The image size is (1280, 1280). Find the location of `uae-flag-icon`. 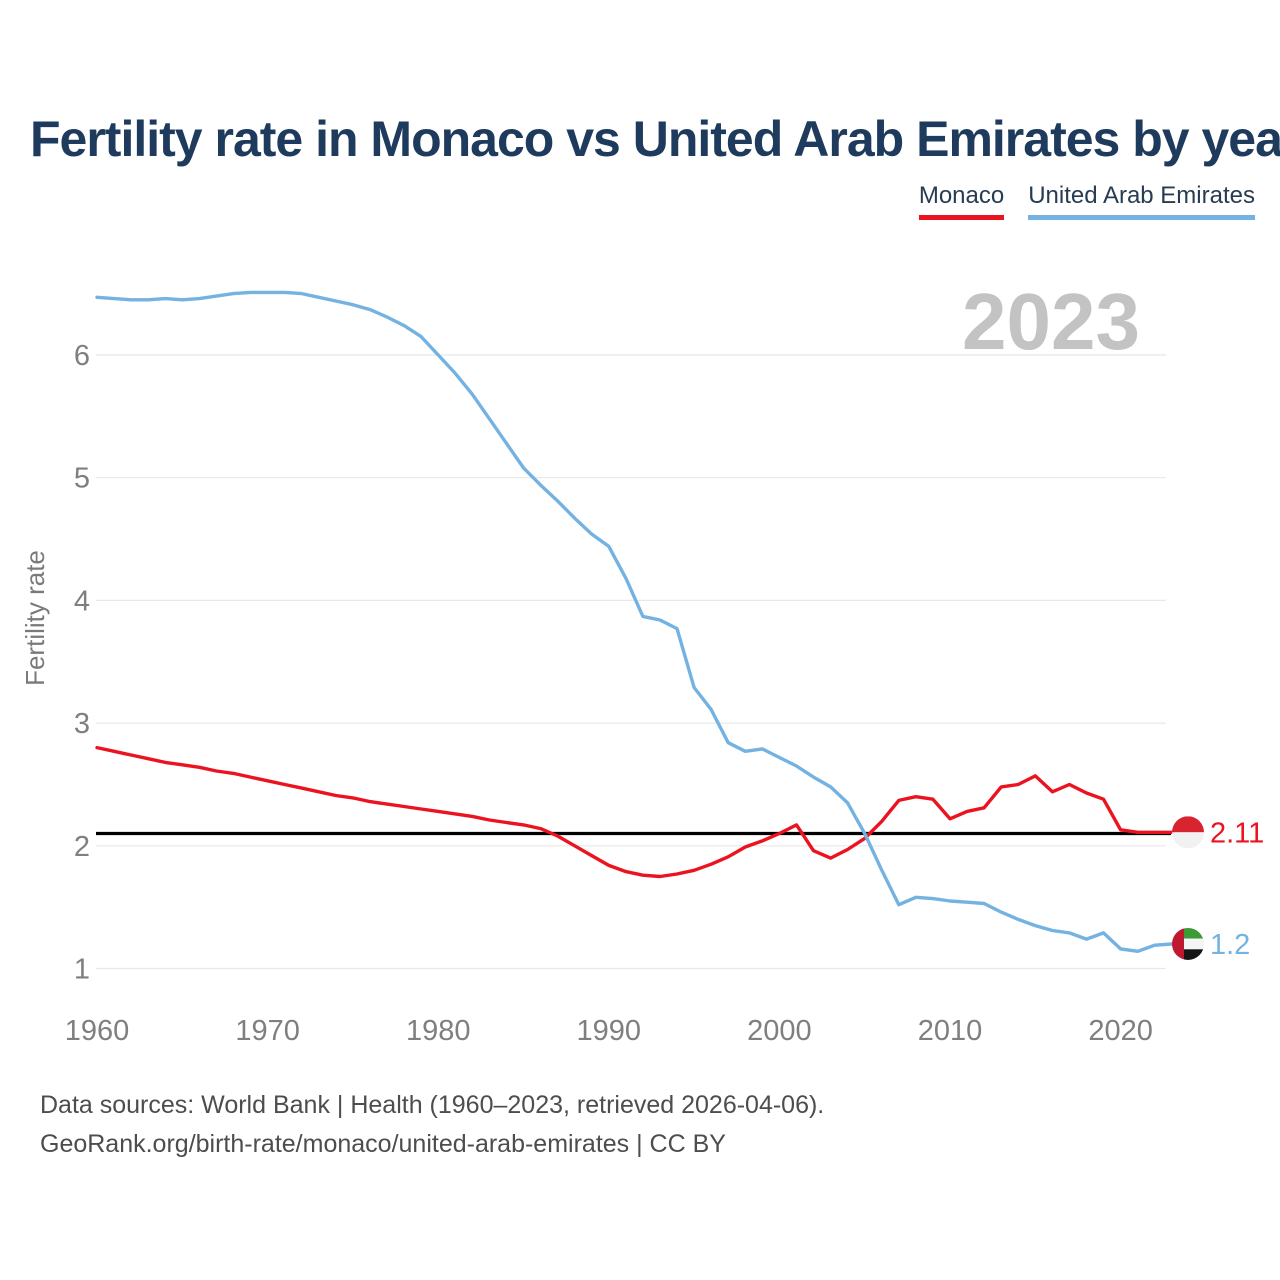

uae-flag-icon is located at coordinates (1188, 943).